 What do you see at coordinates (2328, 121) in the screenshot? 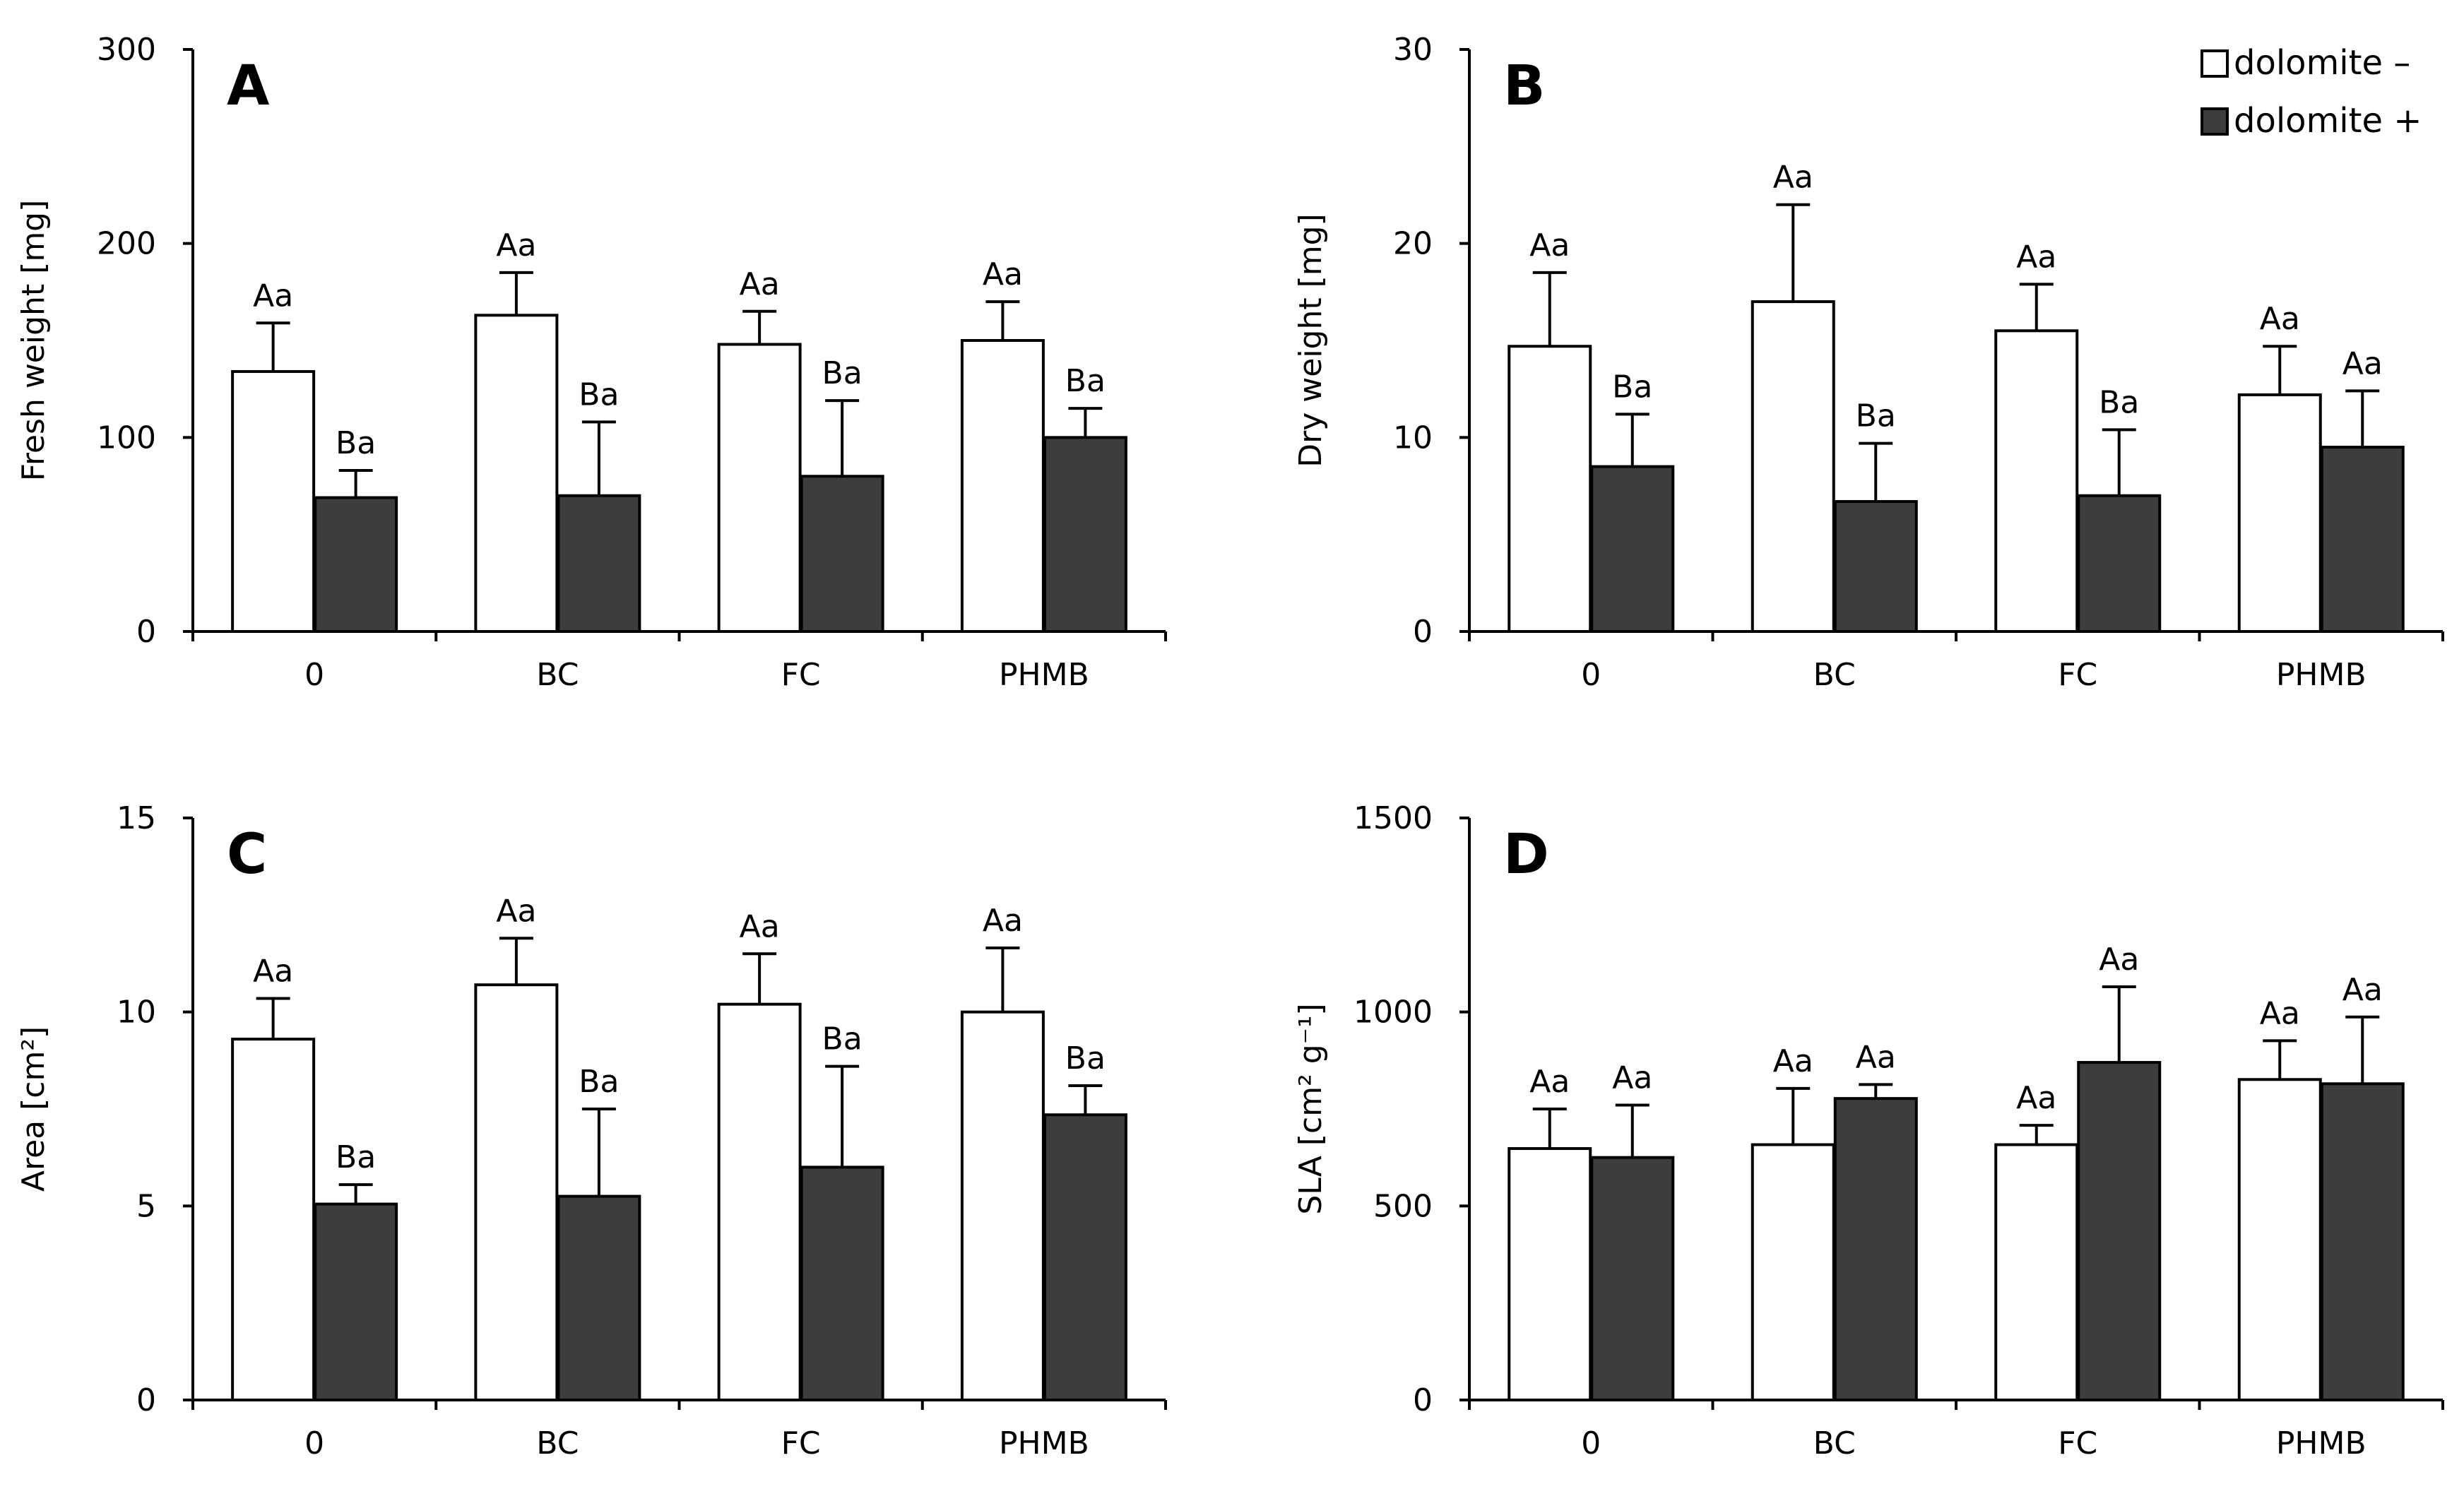
I see `legend-label: dolomite +` at bounding box center [2328, 121].